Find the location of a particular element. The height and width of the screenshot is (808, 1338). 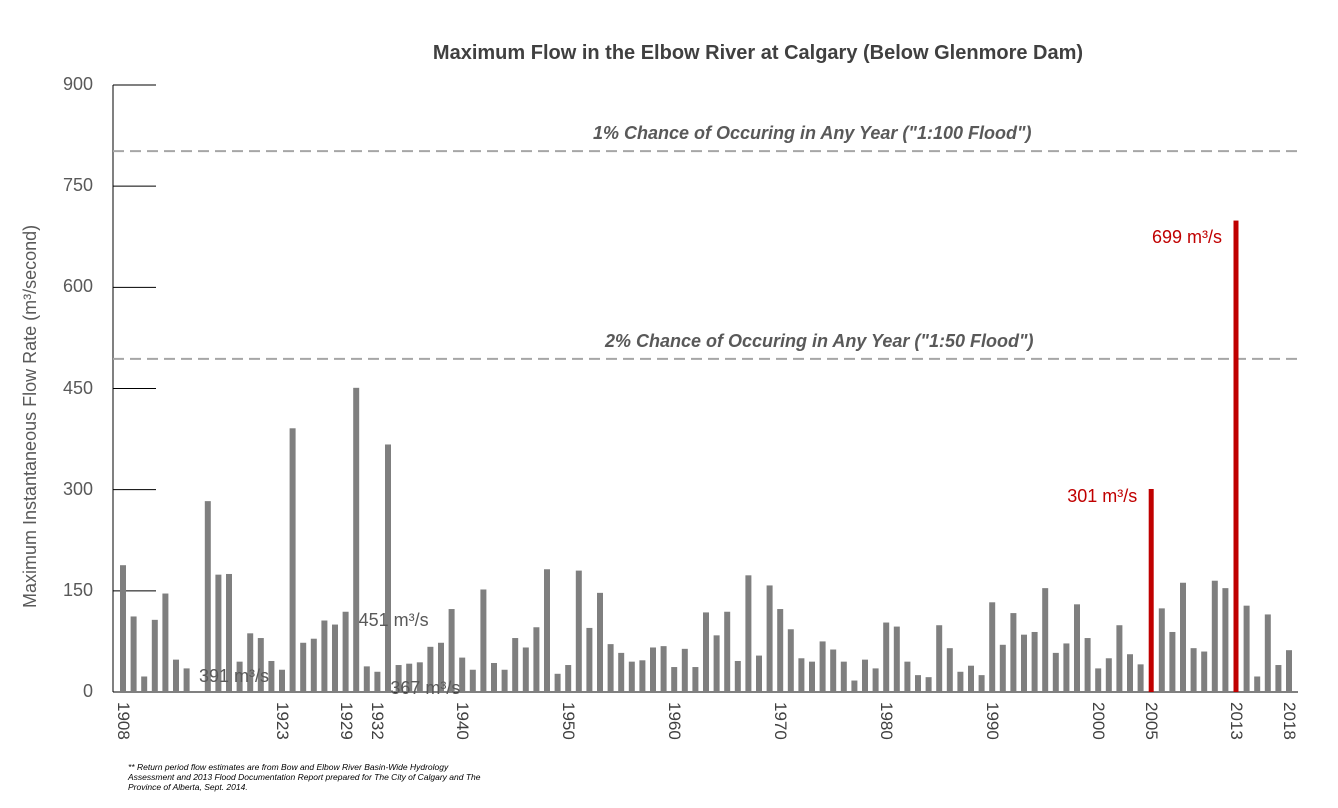

bar-1909 is located at coordinates (133, 654).